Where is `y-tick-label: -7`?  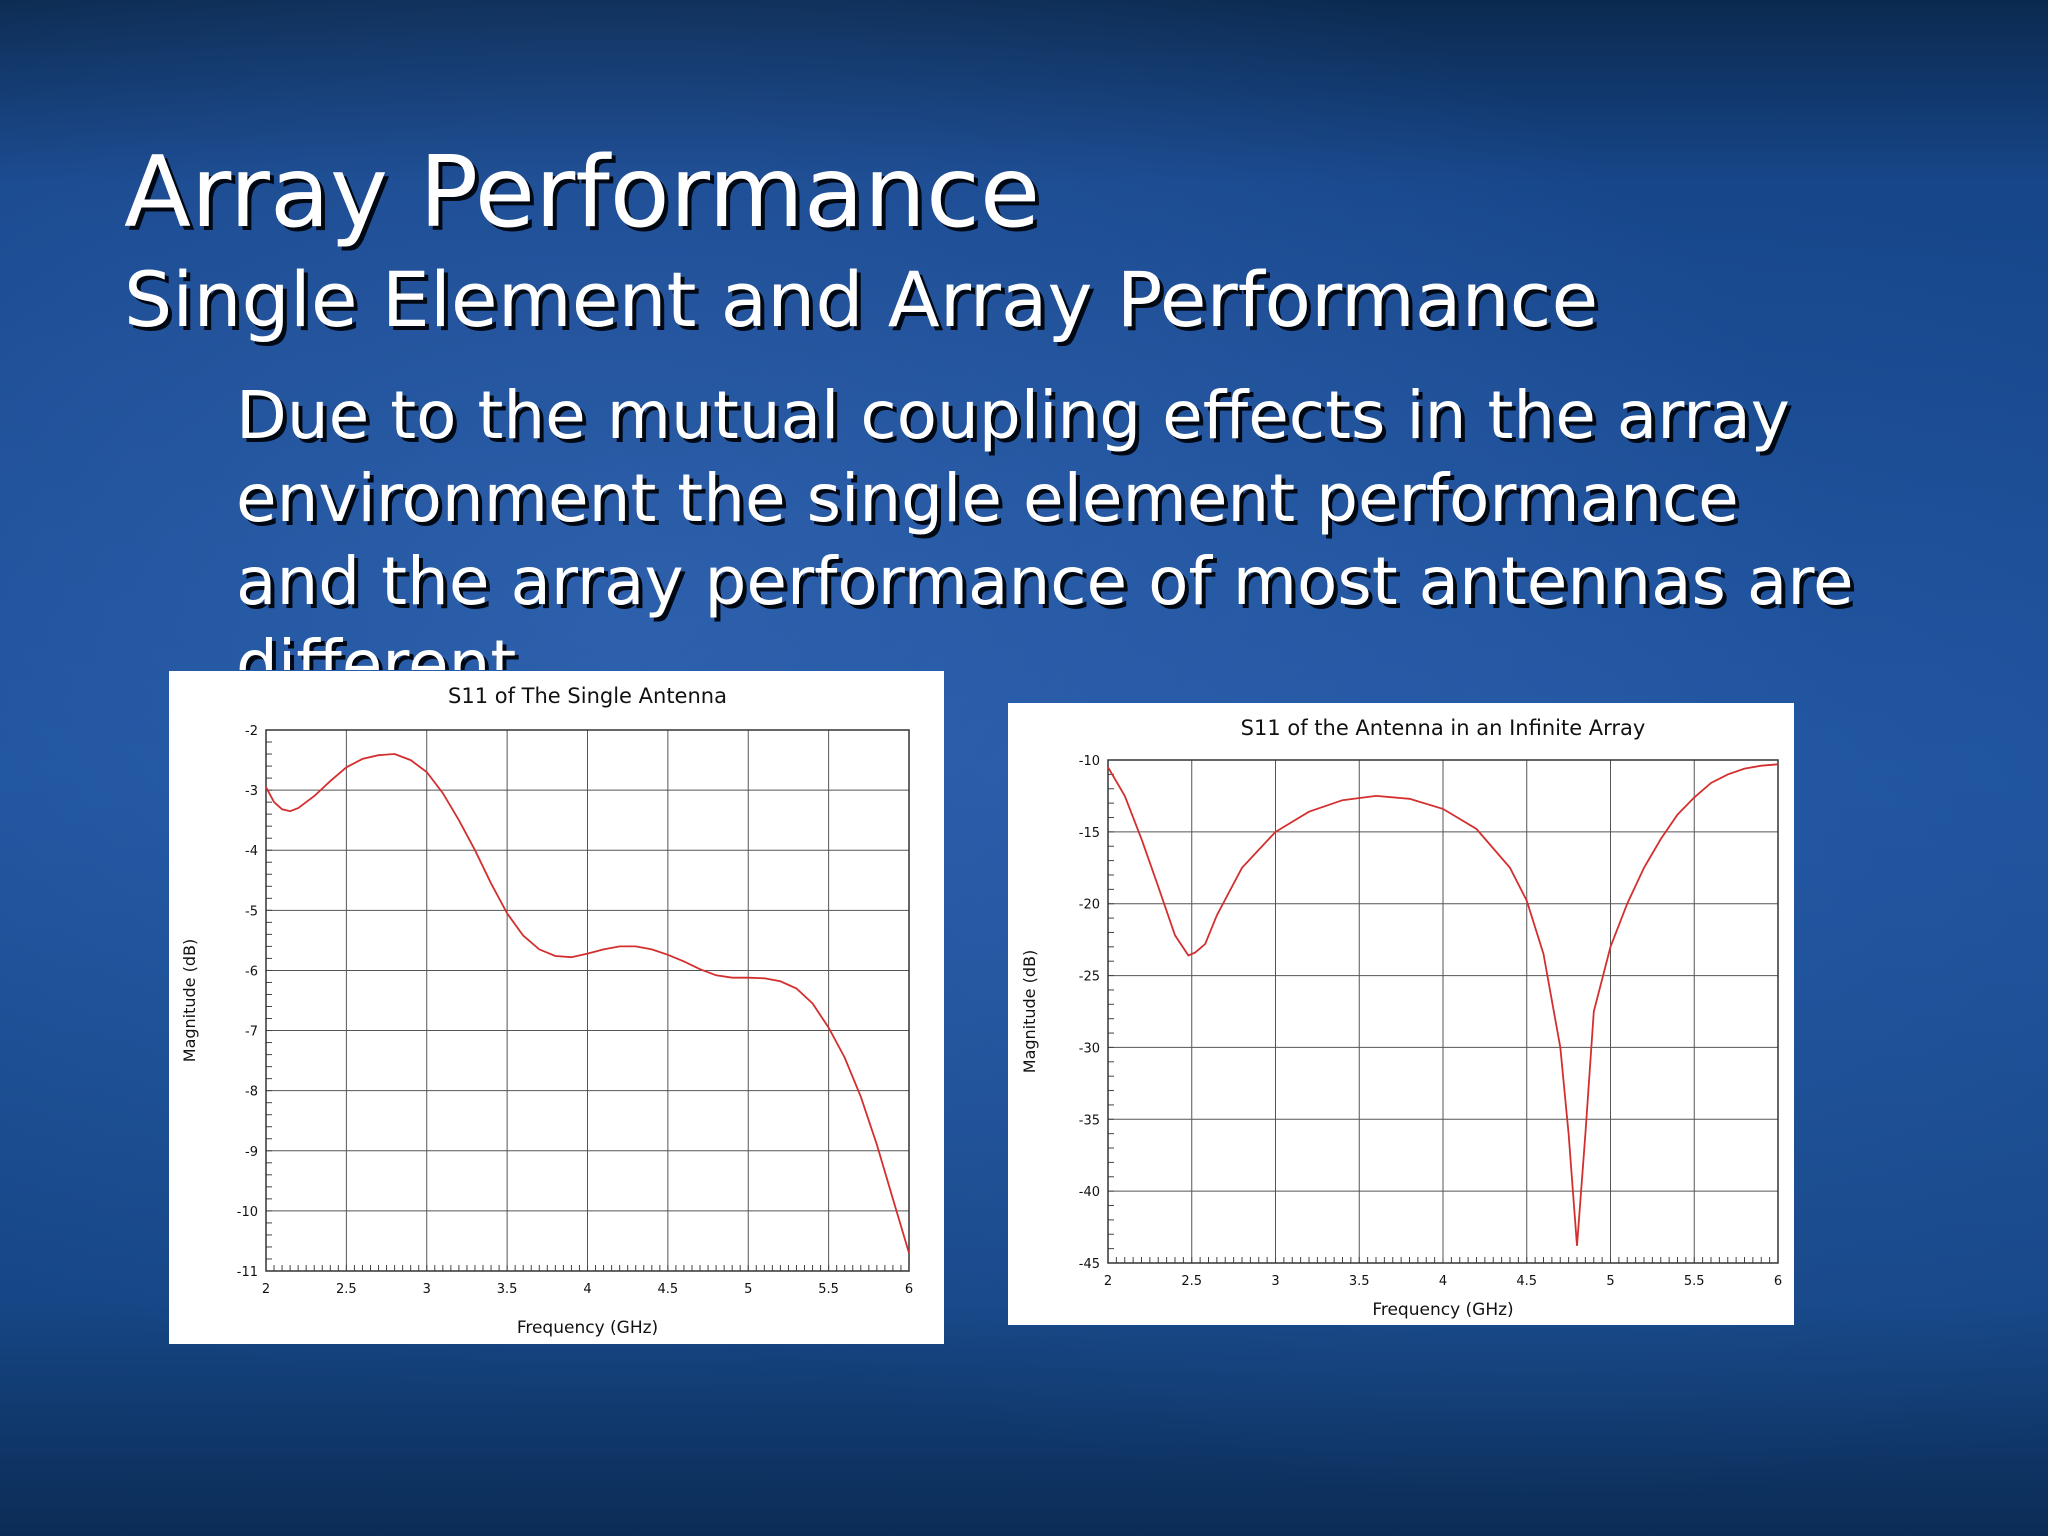
y-tick-label: -7 is located at coordinates (251, 1032).